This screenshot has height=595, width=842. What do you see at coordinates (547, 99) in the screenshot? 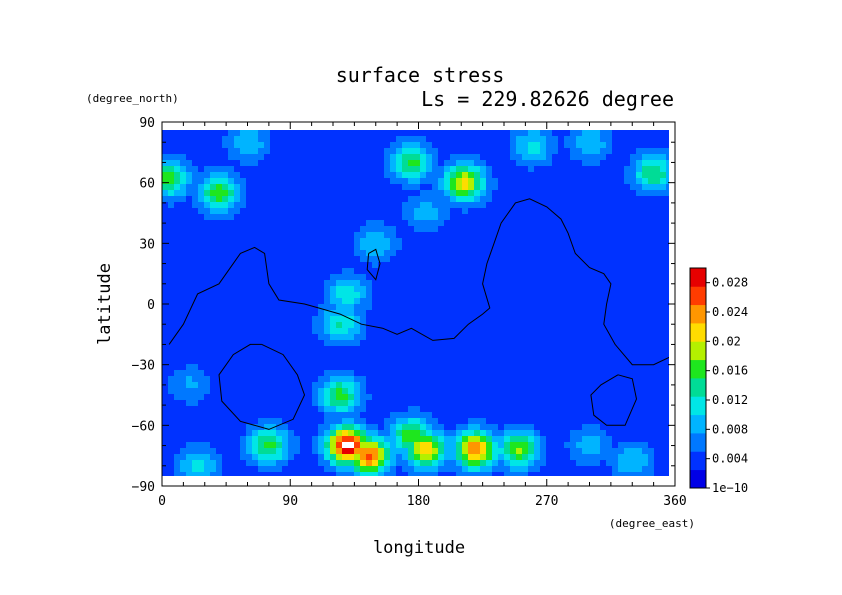
I see `chart-subtitle: Ls = 229.82626 degree` at bounding box center [547, 99].